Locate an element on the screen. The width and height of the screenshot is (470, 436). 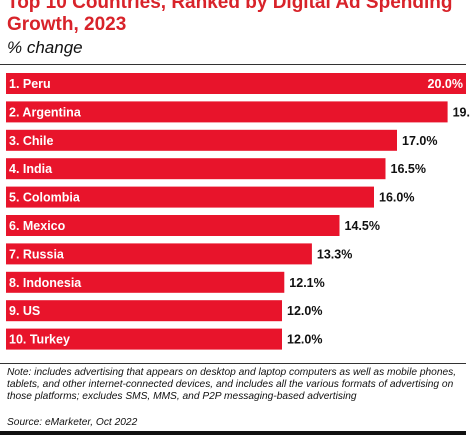
bar-label-5: 5. Colombia is located at coordinates (45, 198).